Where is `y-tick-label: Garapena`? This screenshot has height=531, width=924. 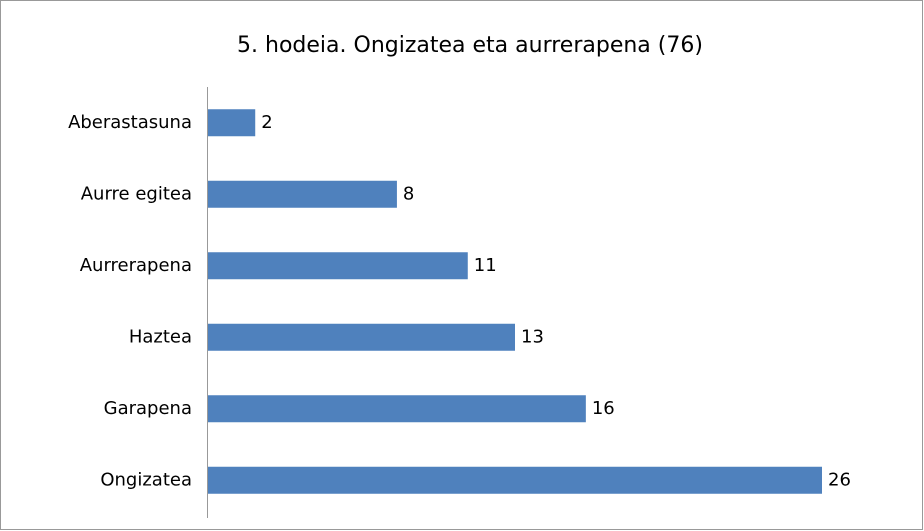
y-tick-label: Garapena is located at coordinates (148, 408).